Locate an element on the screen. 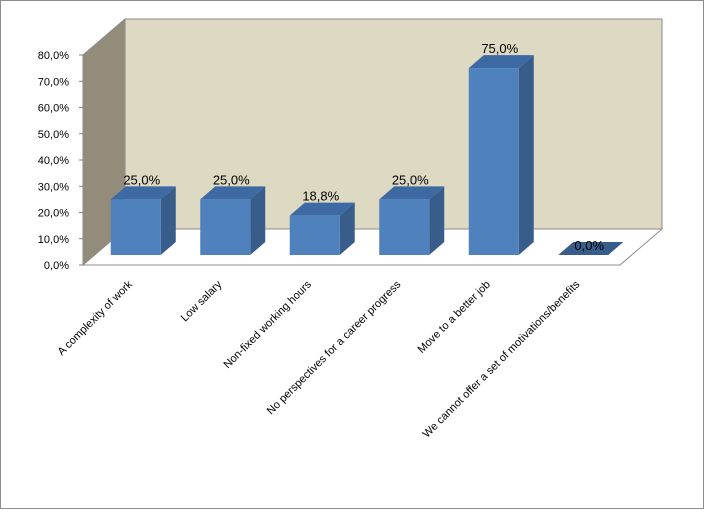 This screenshot has width=705, height=515. data-label: 0,0% is located at coordinates (589, 245).